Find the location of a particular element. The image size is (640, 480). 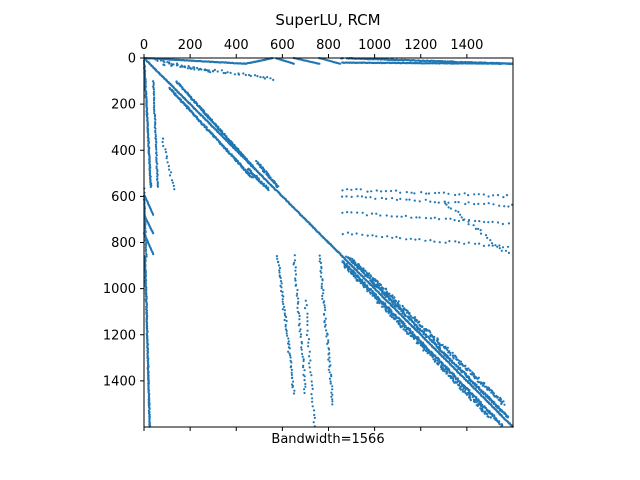

top-tick-label: 400 is located at coordinates (236, 45).